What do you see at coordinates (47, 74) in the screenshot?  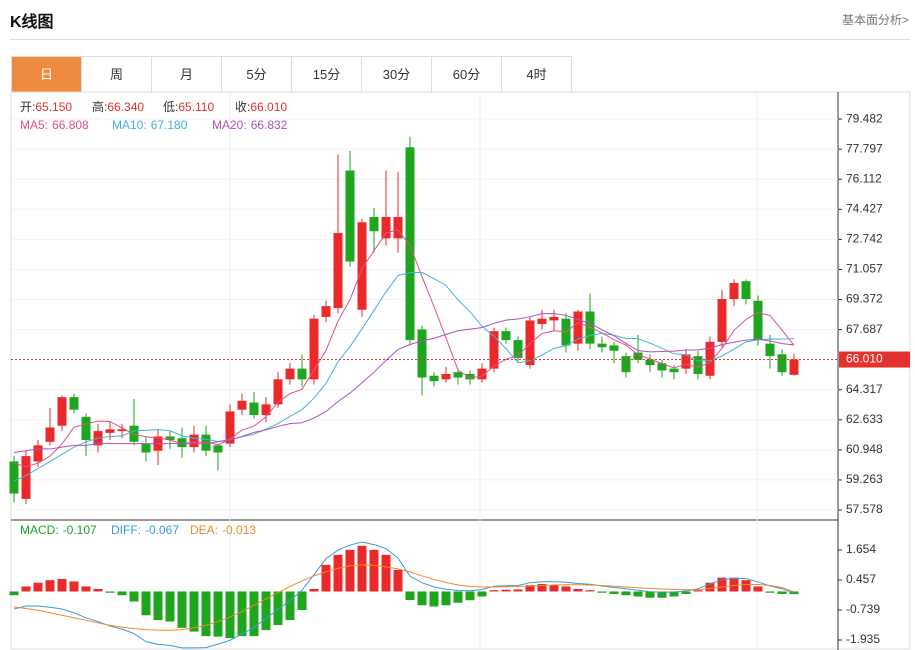 I see `period-tab: 日` at bounding box center [47, 74].